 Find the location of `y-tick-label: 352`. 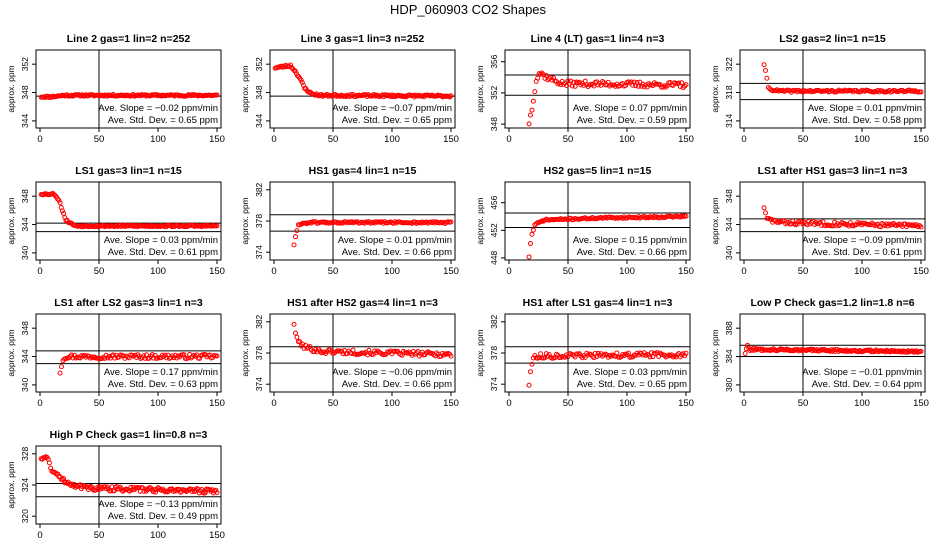

y-tick-label: 352 is located at coordinates (494, 93).